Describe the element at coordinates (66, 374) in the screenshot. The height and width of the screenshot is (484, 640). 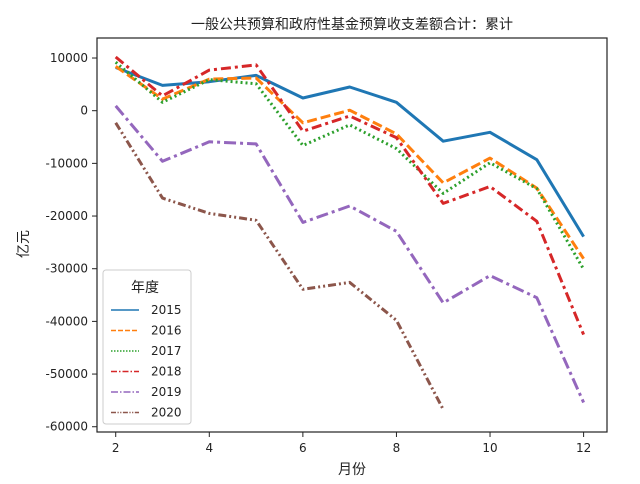
I see `y-tick-label: -50000` at that location.